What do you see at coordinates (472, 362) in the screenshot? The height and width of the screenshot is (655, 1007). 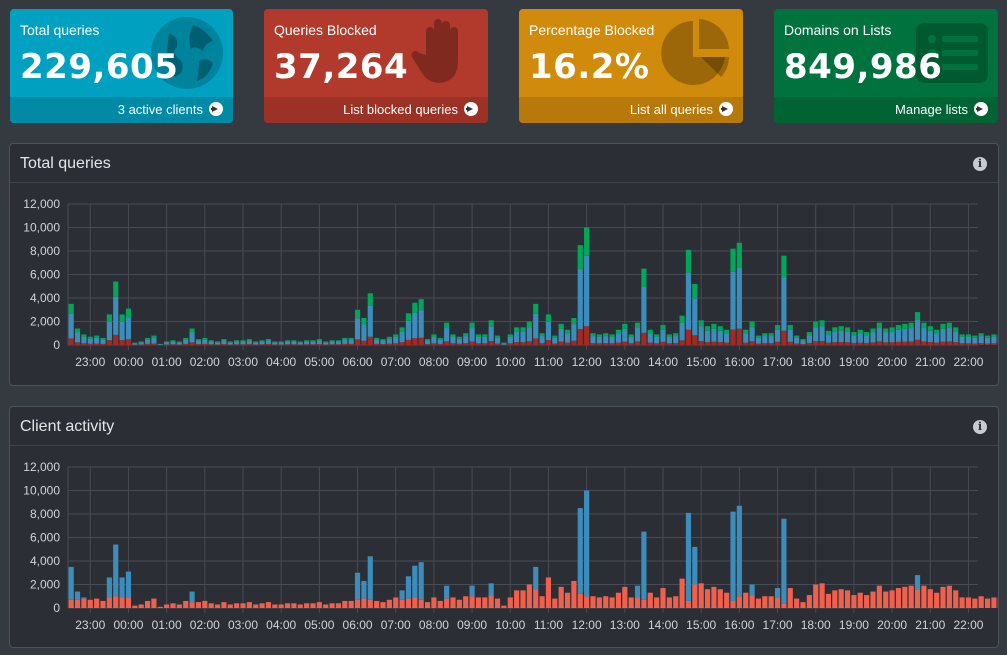 I see `x-tick-label: 09:00` at bounding box center [472, 362].